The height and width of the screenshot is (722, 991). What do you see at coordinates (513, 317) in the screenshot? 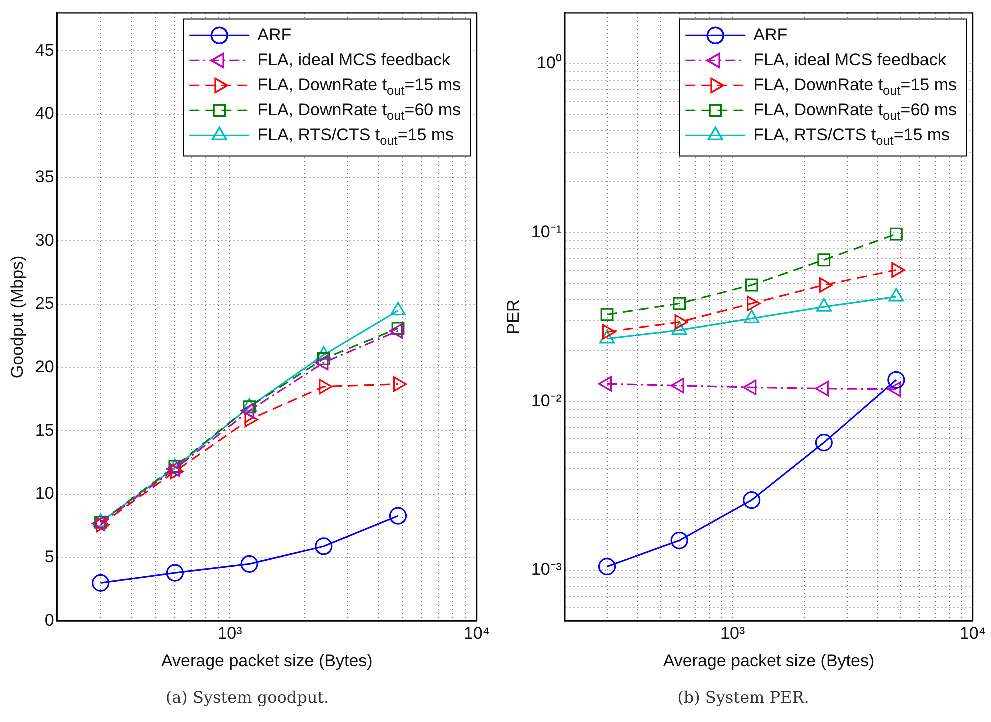
I see `y-axis-title: PER` at bounding box center [513, 317].